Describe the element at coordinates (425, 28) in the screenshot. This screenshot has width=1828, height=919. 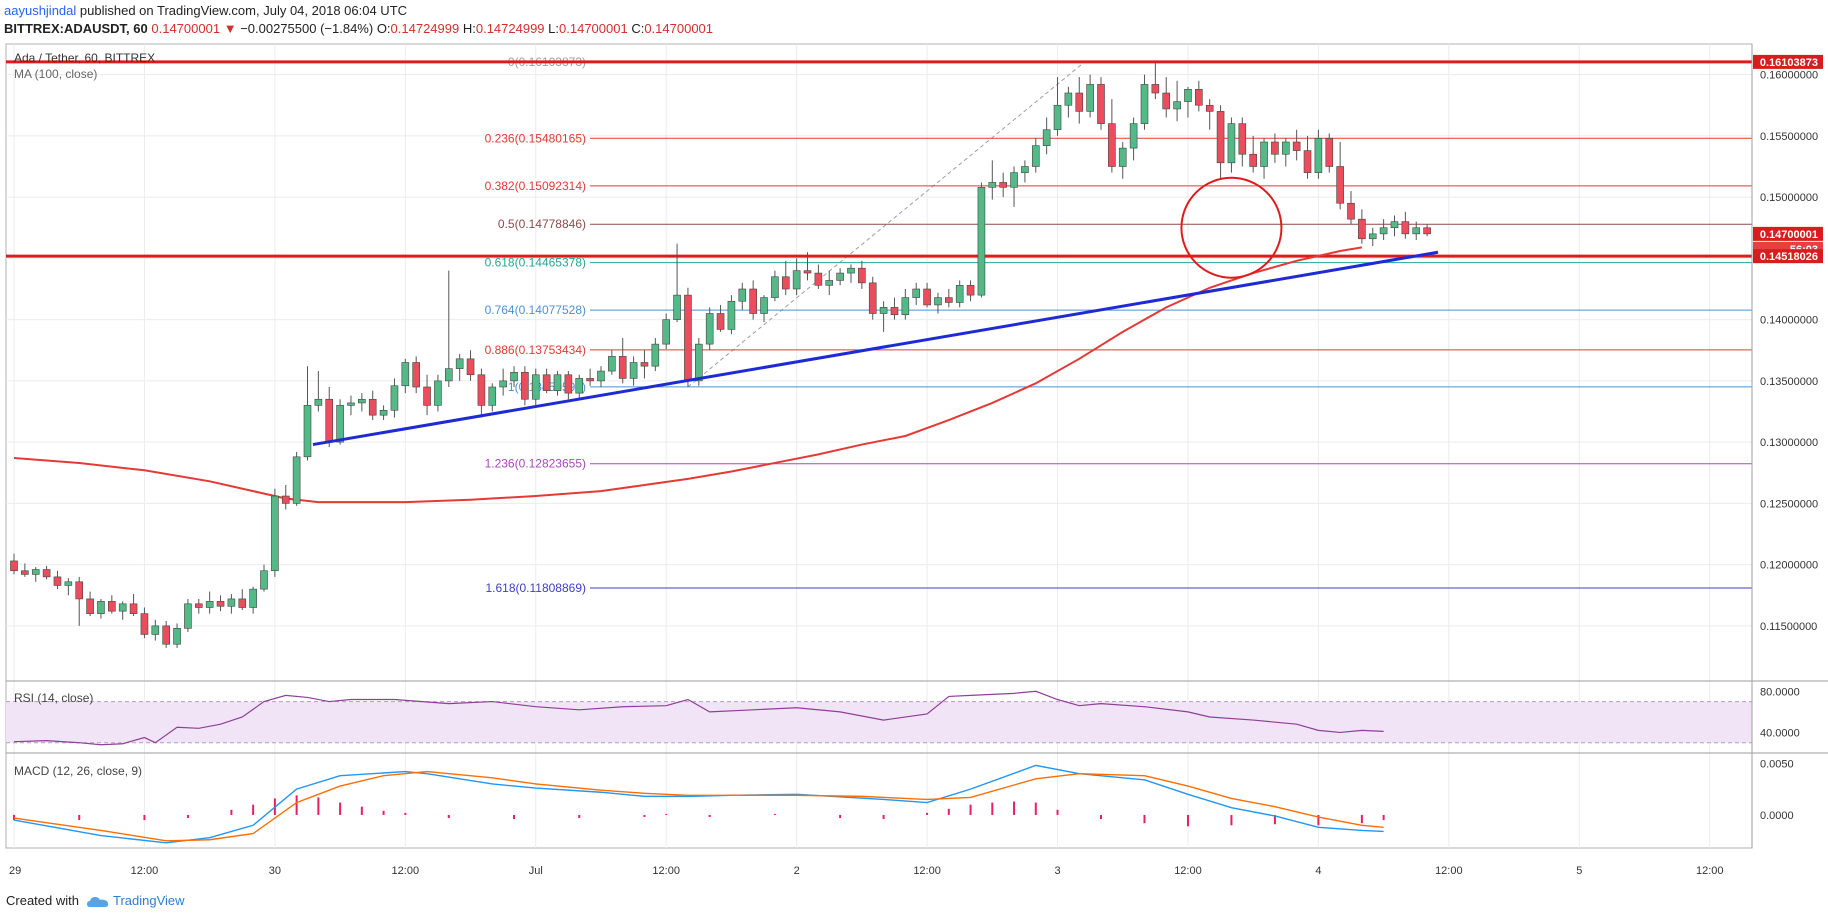
I see `open-value: 0.14724999` at that location.